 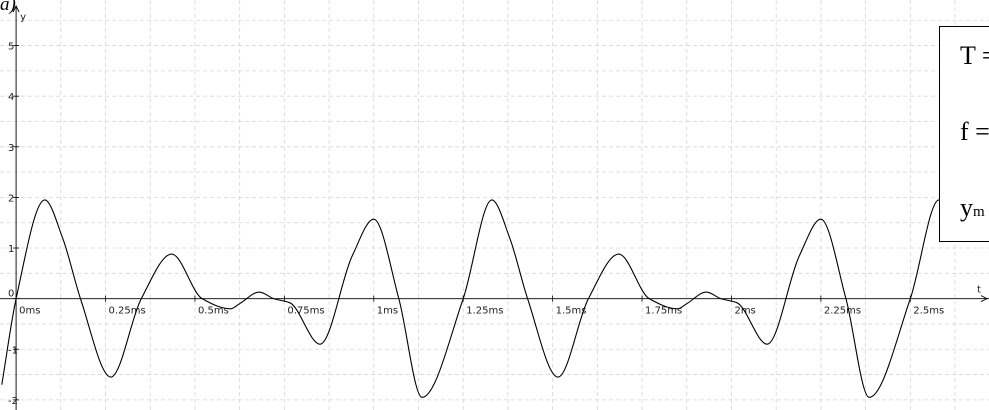 What do you see at coordinates (305, 311) in the screenshot?
I see `x-tick-label: 0.75ms` at bounding box center [305, 311].